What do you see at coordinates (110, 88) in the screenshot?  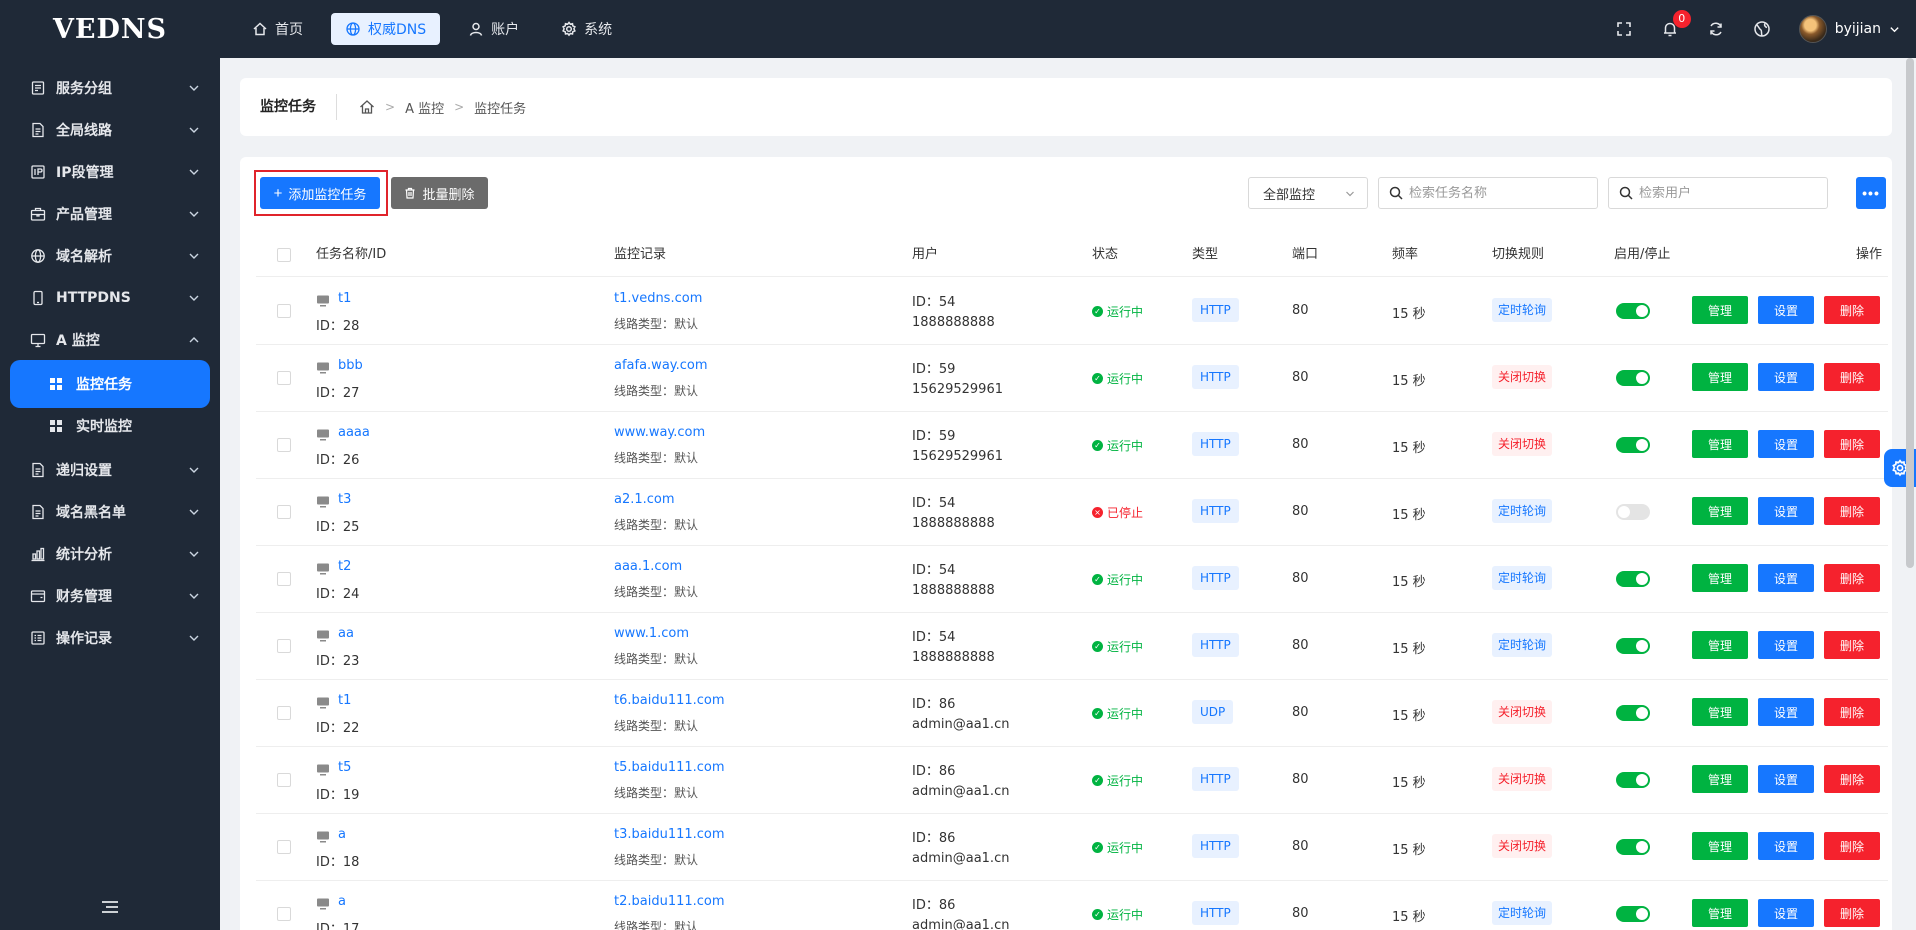 I see `sidebar-item-service-group: 服务分组` at bounding box center [110, 88].